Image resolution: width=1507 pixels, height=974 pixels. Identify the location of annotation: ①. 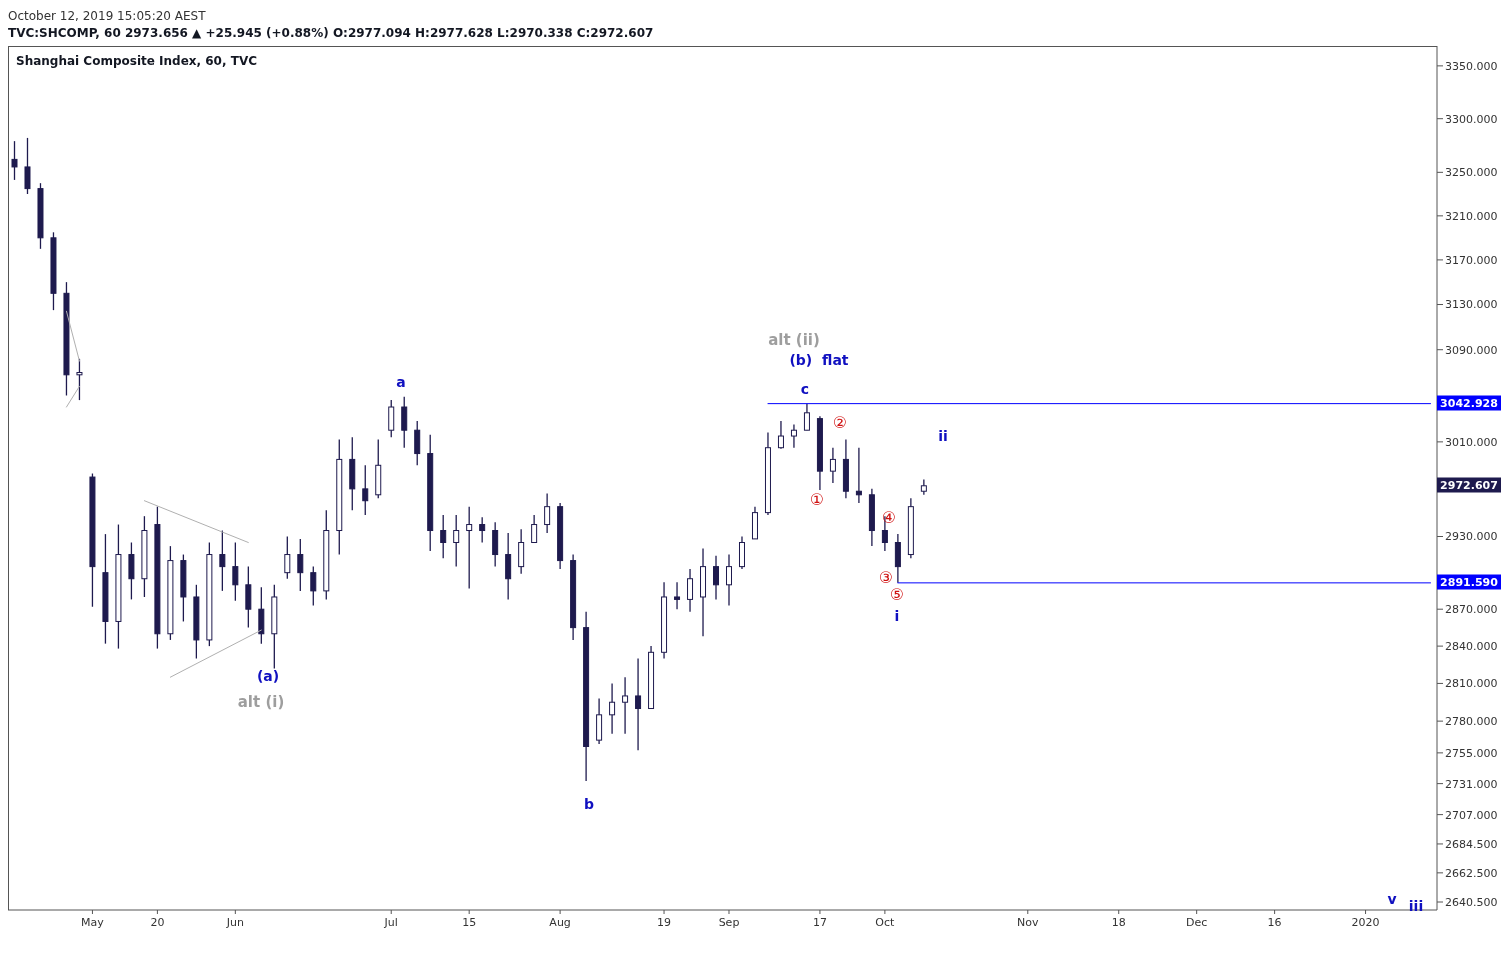
(817, 499).